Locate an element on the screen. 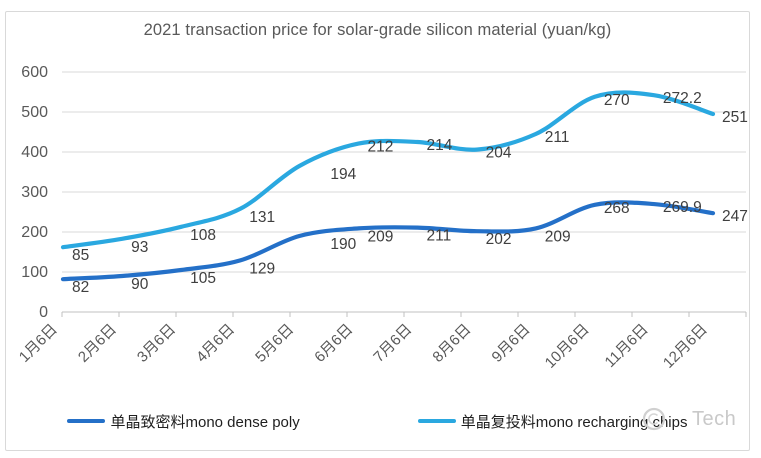  legend-label-recharging: 单晶复投料mono recharging chips is located at coordinates (574, 422).